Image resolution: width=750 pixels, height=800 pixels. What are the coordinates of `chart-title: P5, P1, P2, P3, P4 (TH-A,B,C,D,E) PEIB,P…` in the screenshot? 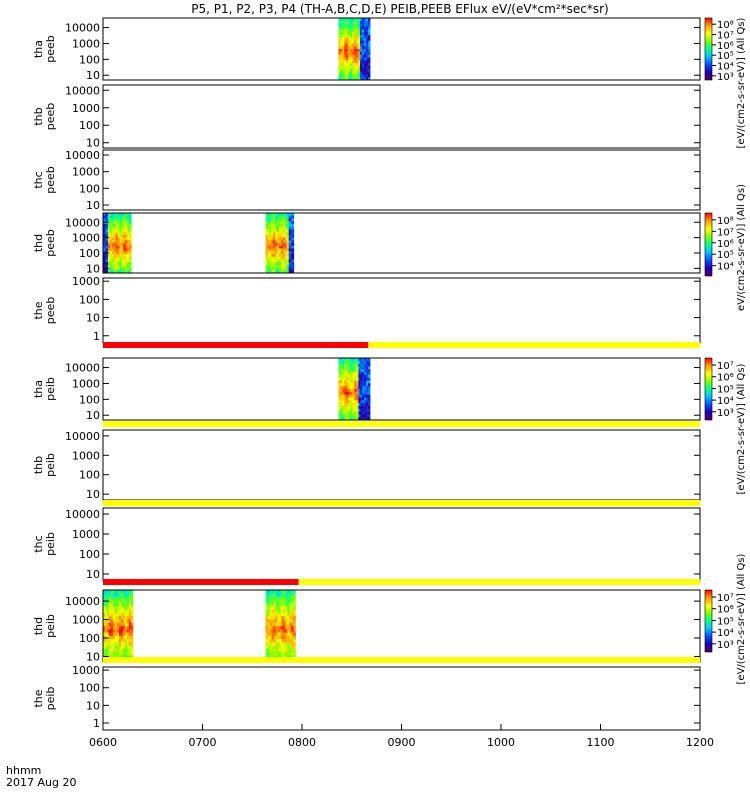 It's located at (399, 9).